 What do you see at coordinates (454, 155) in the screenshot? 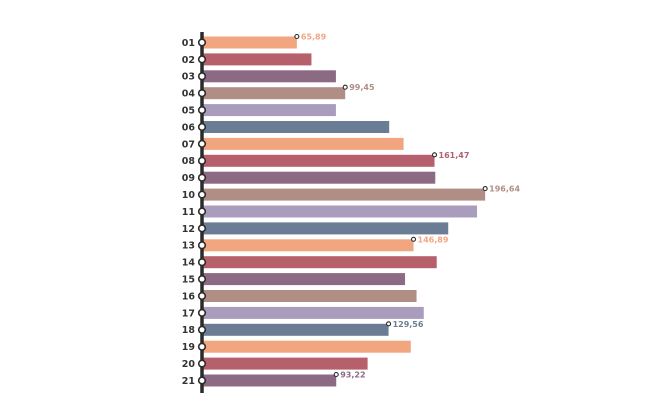
I see `value-label-08: 161,47` at bounding box center [454, 155].